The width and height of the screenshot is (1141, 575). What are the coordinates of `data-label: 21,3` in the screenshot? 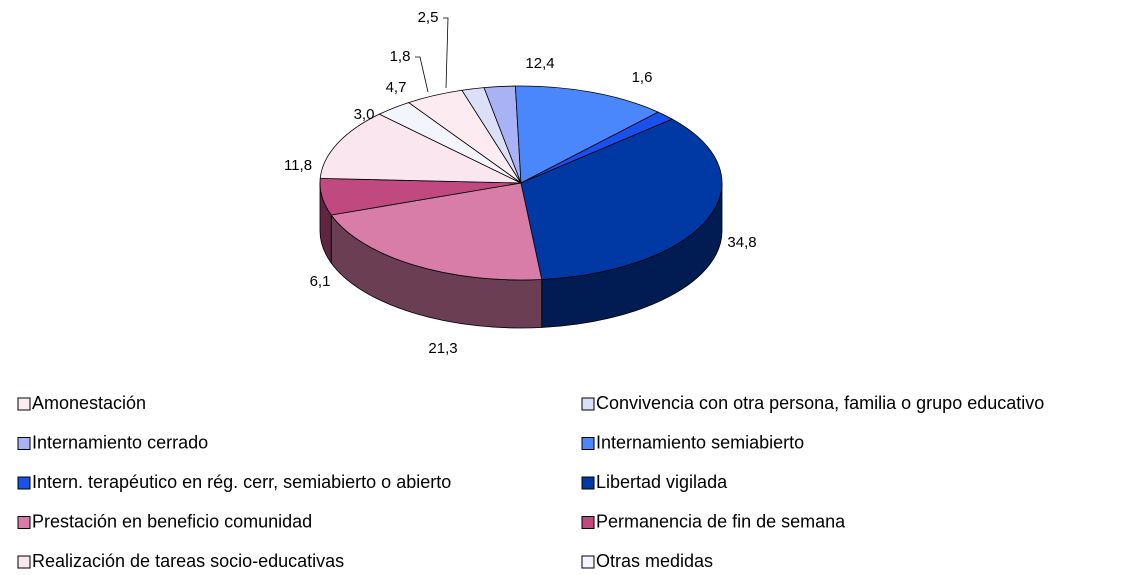 It's located at (442, 348).